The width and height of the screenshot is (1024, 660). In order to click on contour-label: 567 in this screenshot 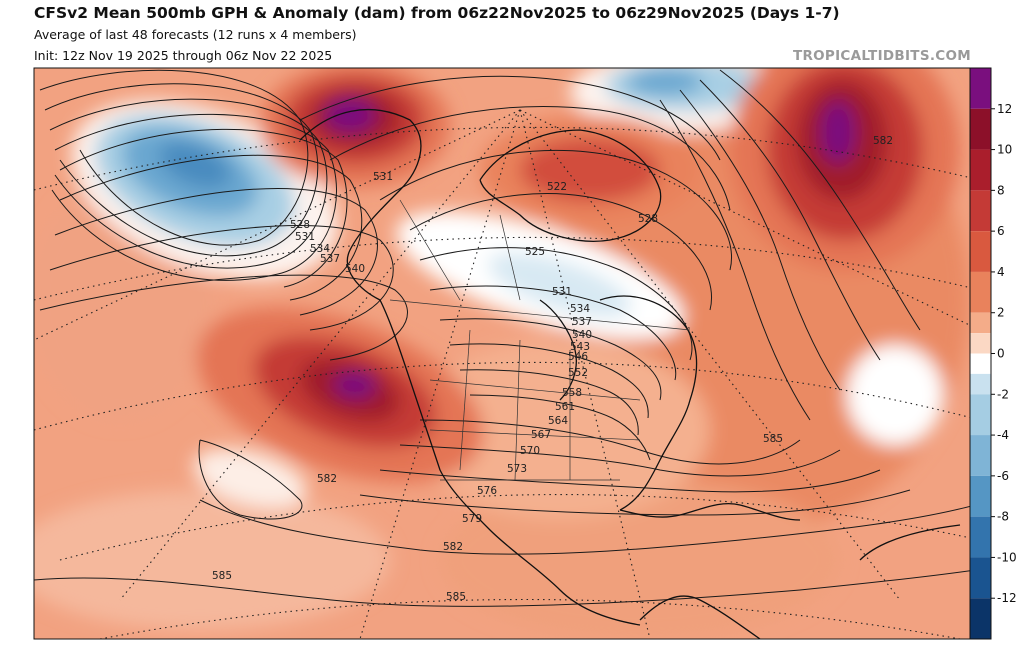, I will do `click(541, 435)`.